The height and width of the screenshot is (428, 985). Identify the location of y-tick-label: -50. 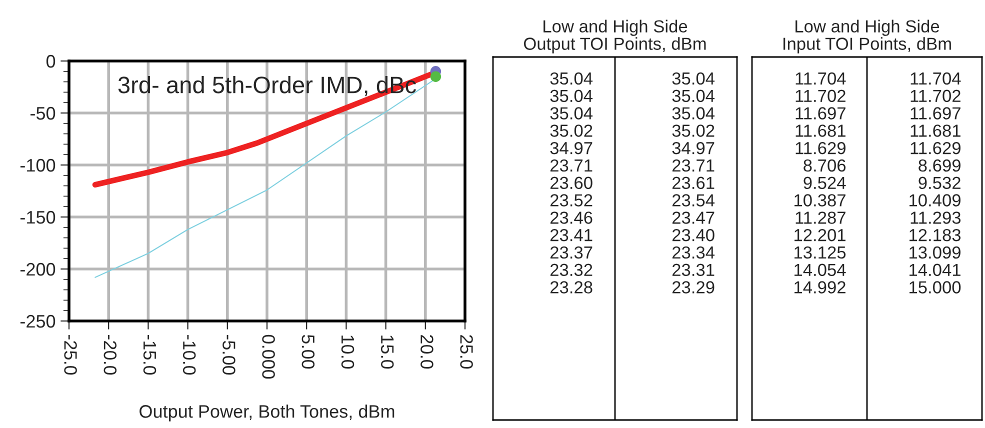
(43, 113).